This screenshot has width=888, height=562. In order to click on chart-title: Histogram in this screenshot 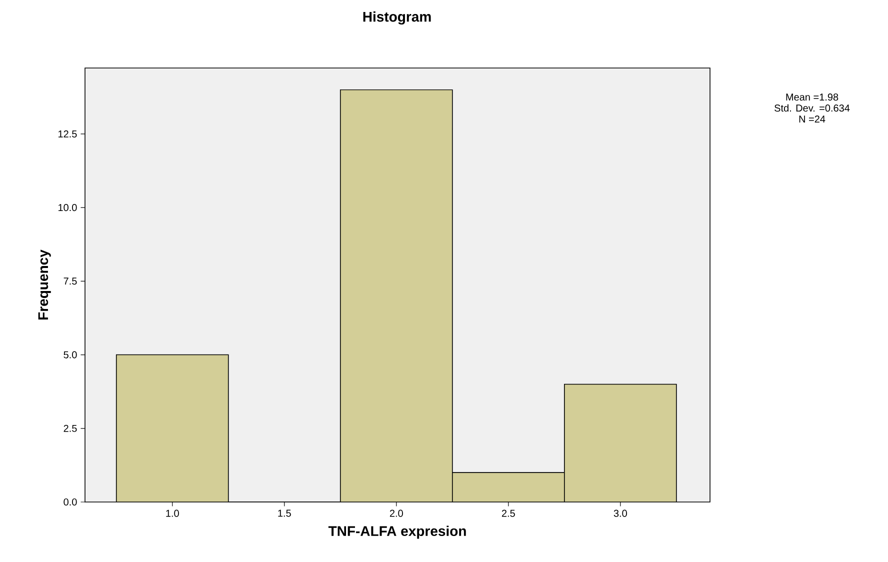, I will do `click(397, 18)`.